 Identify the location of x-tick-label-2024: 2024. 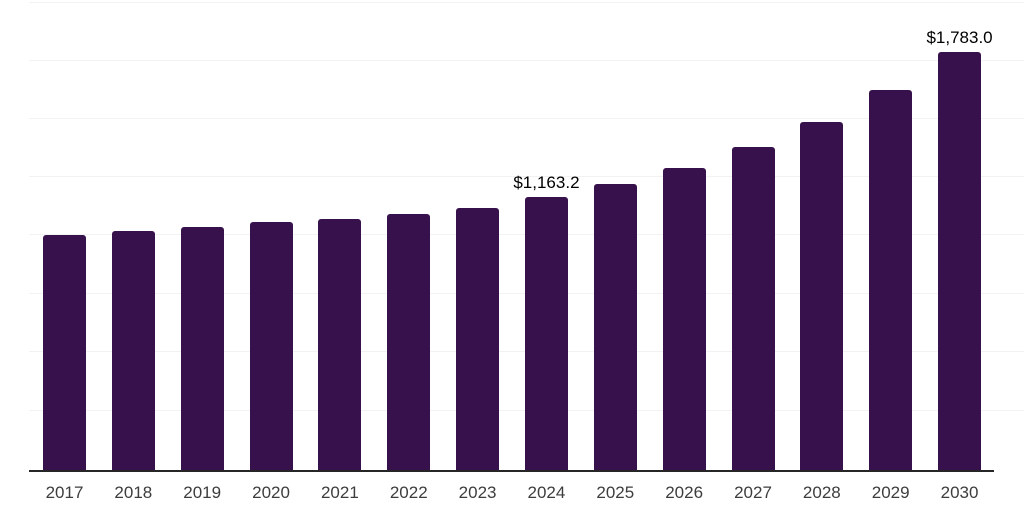
(546, 492).